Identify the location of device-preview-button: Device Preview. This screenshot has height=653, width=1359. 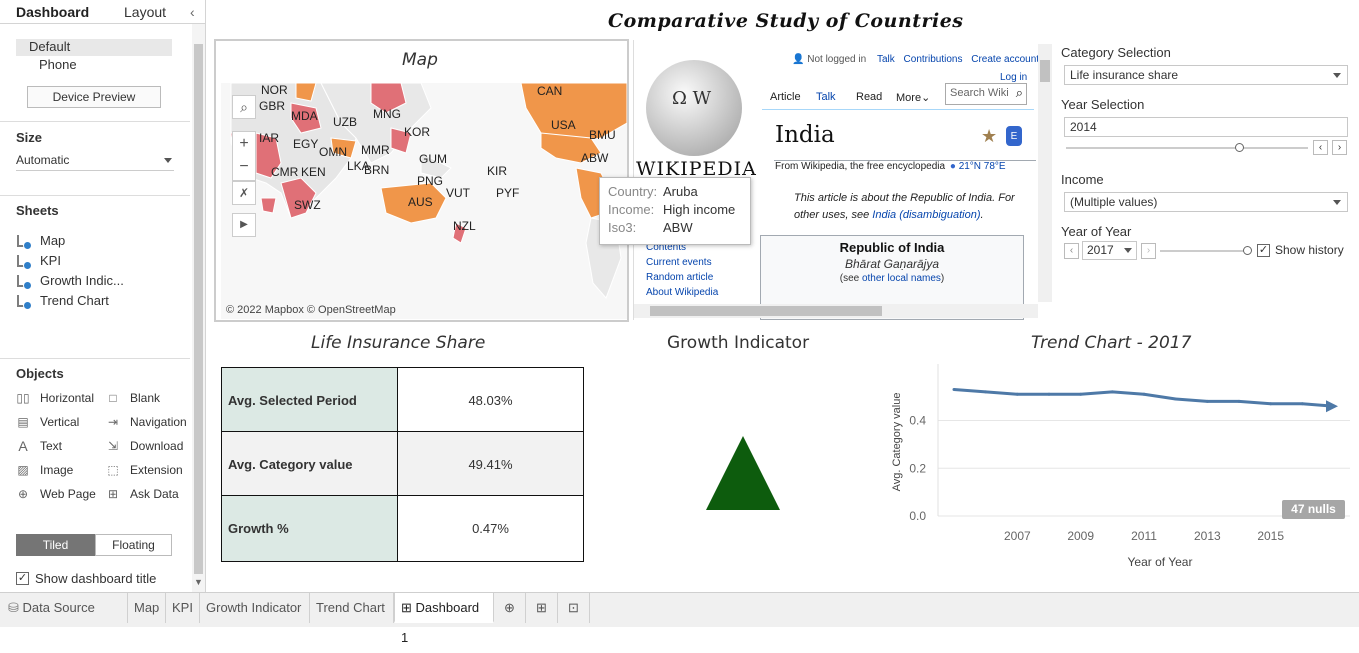
(94, 97).